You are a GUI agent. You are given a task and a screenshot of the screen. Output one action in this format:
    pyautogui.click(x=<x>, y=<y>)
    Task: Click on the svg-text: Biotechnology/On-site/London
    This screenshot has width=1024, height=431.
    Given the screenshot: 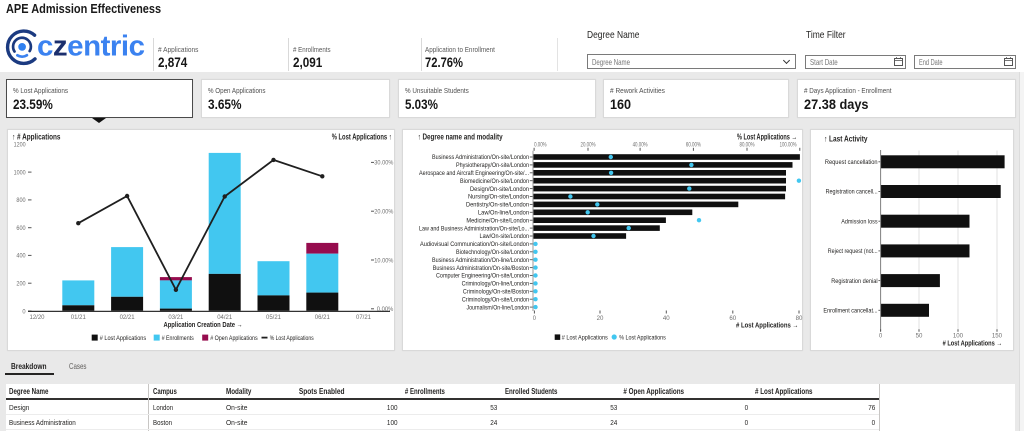 What is the action you would take?
    pyautogui.click(x=492, y=252)
    